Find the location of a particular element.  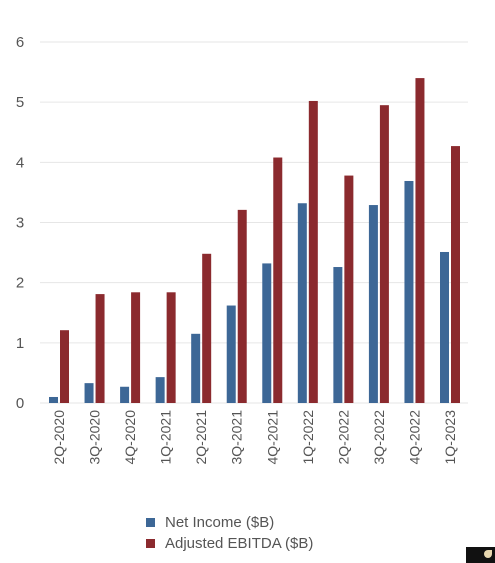

x-tick-label: 2Q-2021 is located at coordinates (201, 437).